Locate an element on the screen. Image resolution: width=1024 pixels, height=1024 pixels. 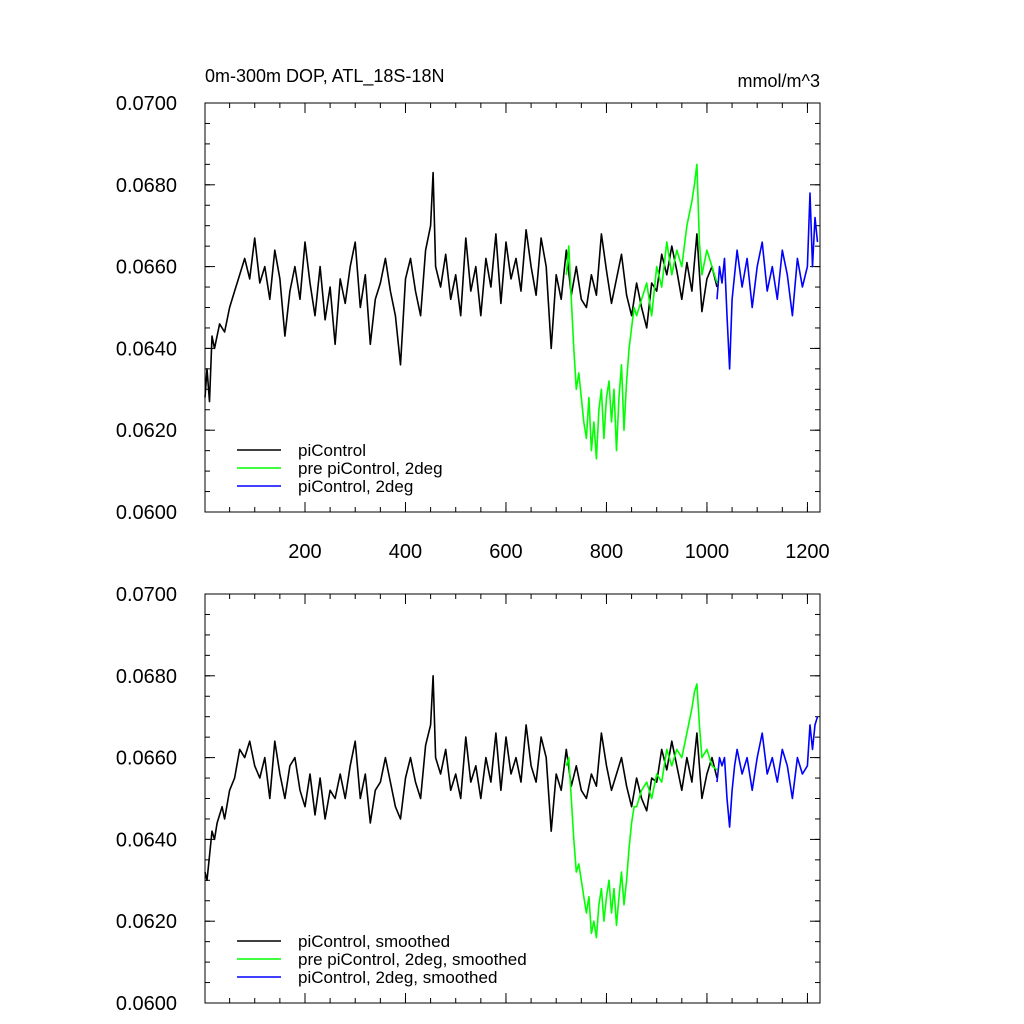
x-tick-label: 800 is located at coordinates (606, 552).